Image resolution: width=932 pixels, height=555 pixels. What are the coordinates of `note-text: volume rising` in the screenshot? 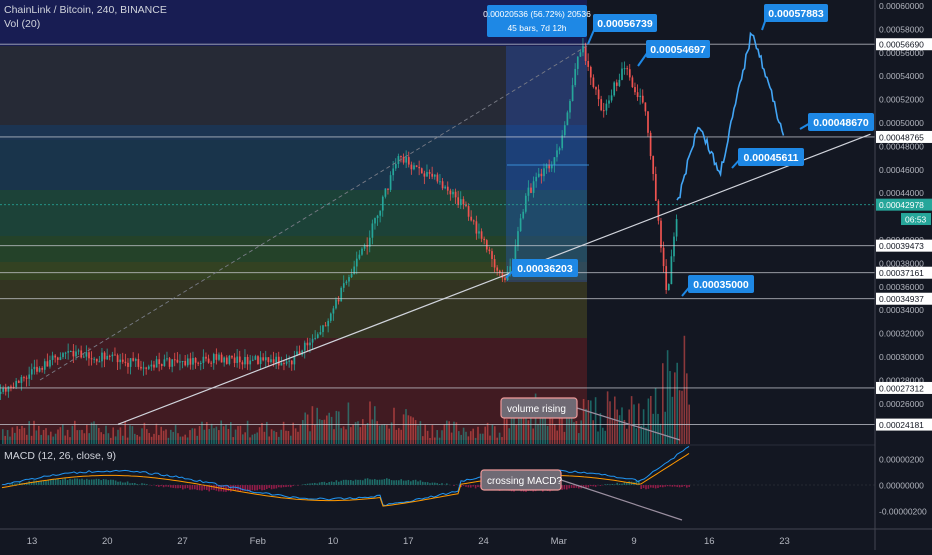 It's located at (536, 409).